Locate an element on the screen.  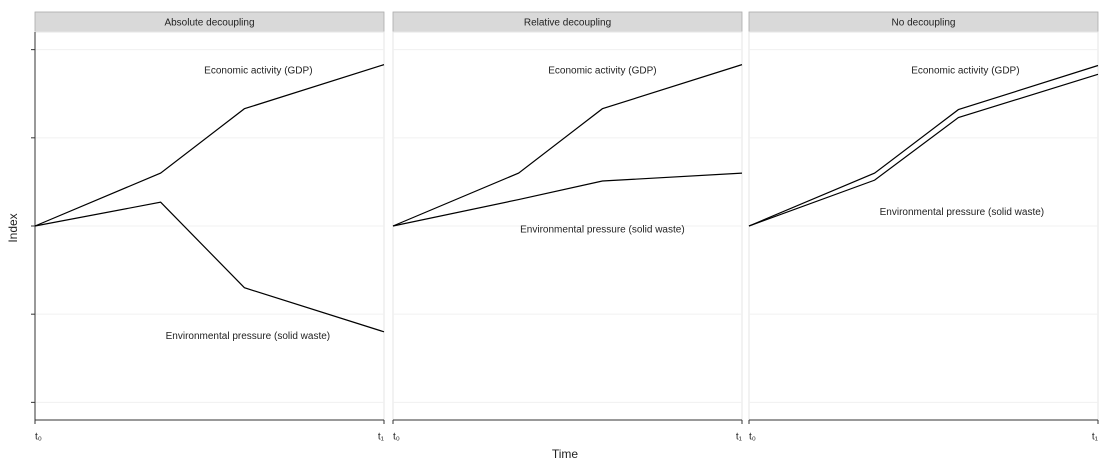
strip-title: No decoupling is located at coordinates (924, 23).